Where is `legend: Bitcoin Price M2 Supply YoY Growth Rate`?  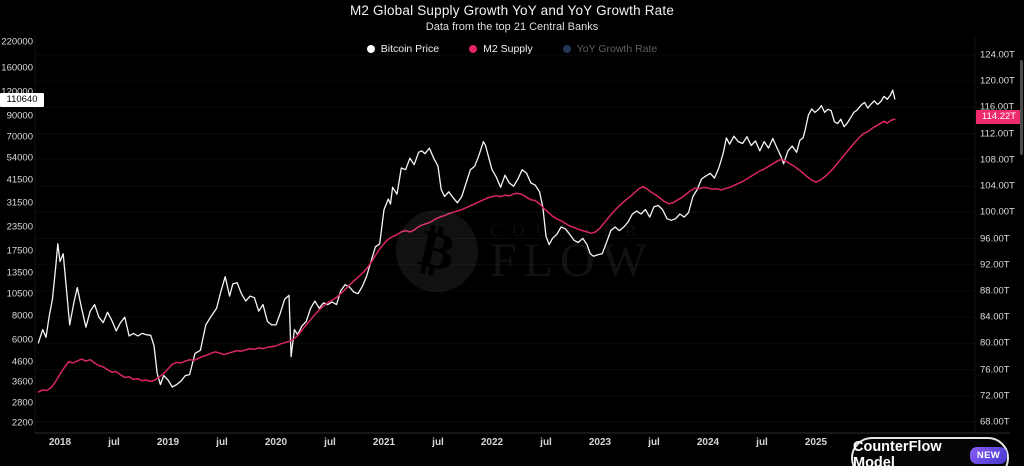 legend: Bitcoin Price M2 Supply YoY Growth Rate is located at coordinates (512, 49).